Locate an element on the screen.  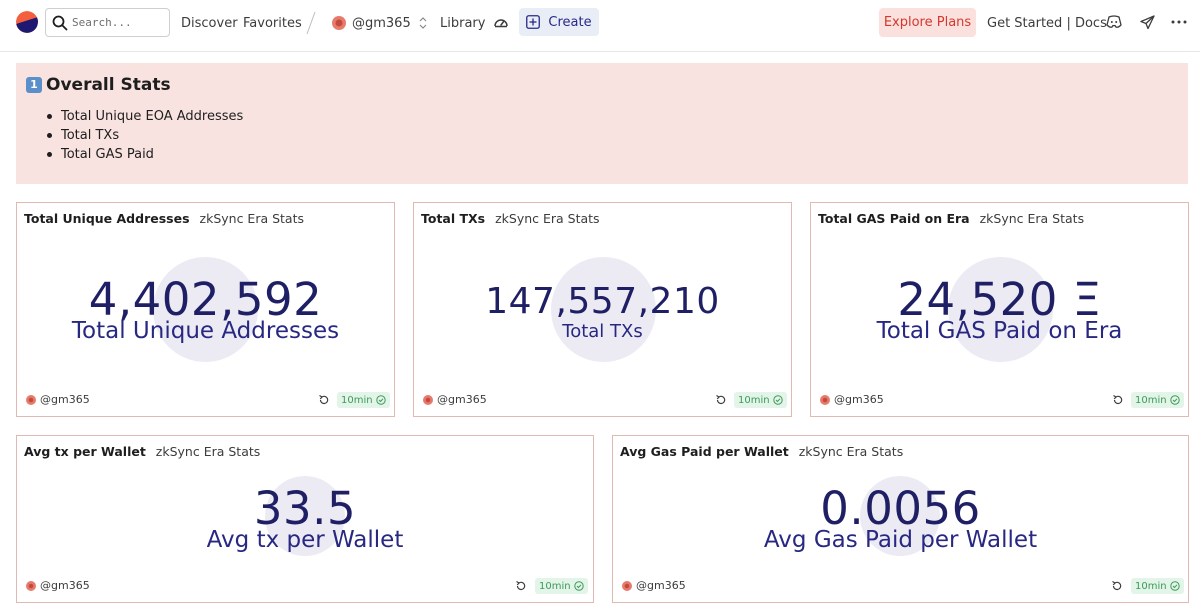
overall-stats-title: Overall Stats is located at coordinates (108, 85).